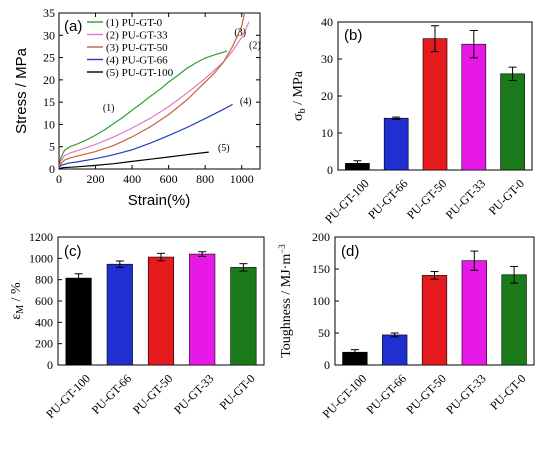 The height and width of the screenshot is (456, 550). I want to click on y-tick-label-a: 0, so click(52, 169).